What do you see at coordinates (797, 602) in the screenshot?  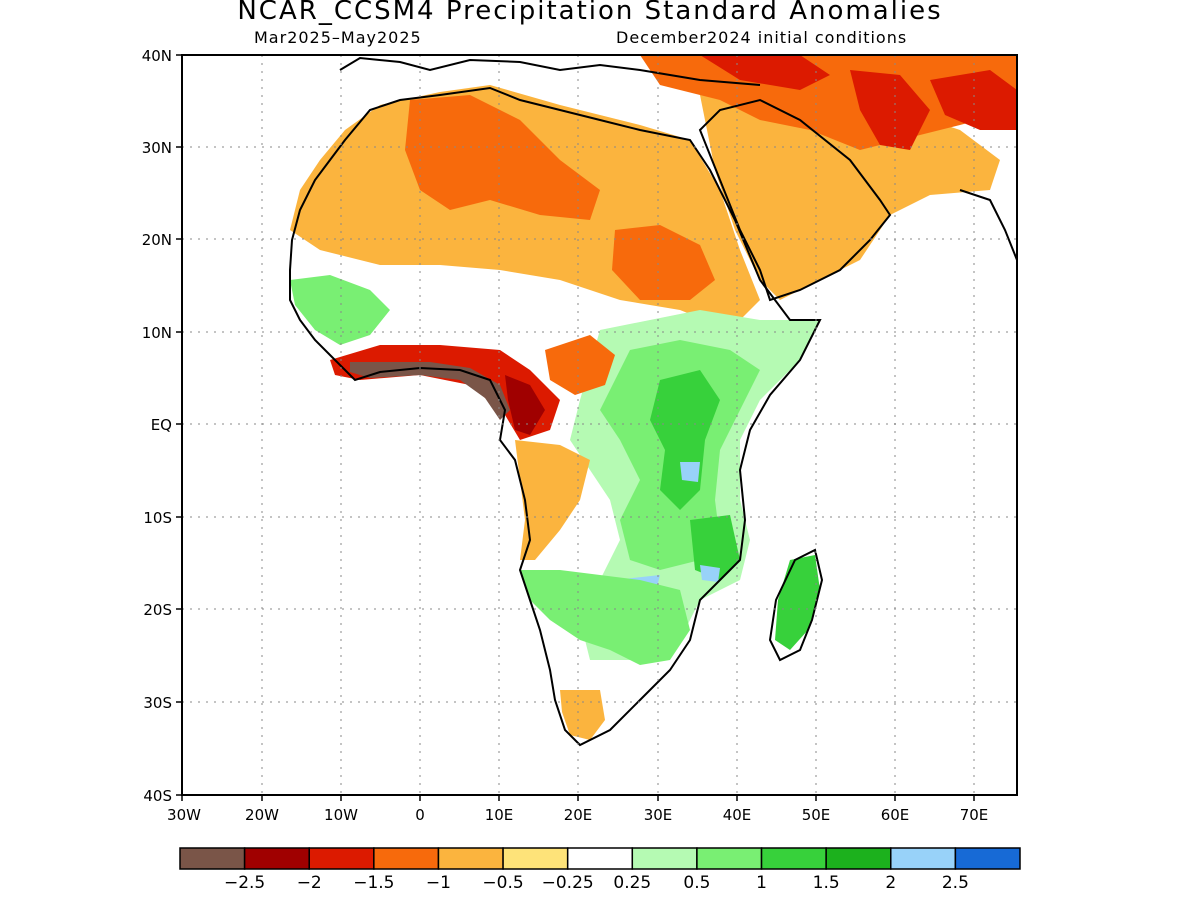 I see `anomaly-madagascar-wet` at bounding box center [797, 602].